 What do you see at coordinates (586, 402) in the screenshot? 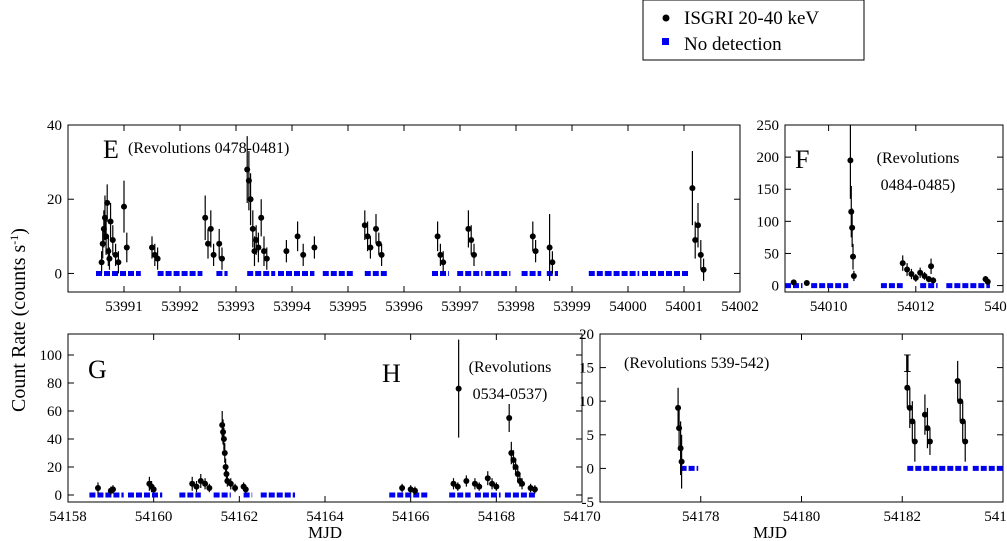
I see `y-tick-label: 10` at bounding box center [586, 402].